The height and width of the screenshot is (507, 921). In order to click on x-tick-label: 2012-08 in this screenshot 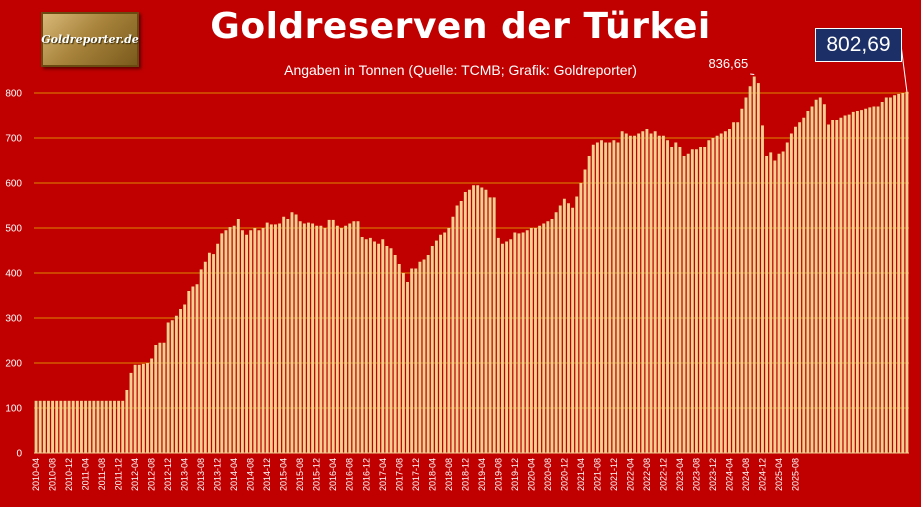, I will do `click(152, 474)`.